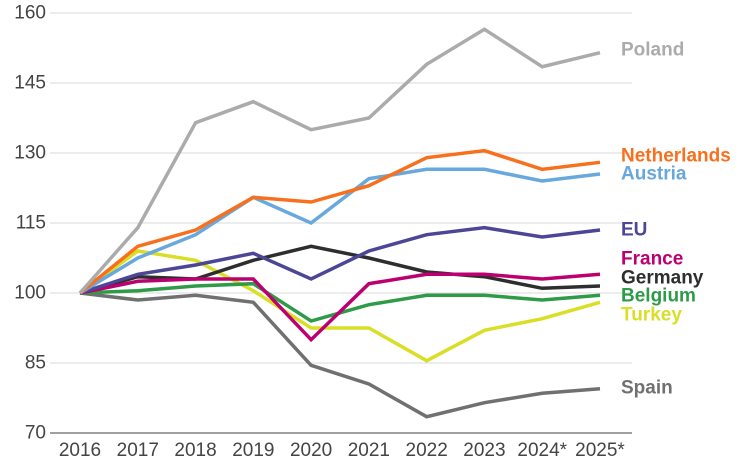 The width and height of the screenshot is (745, 473). What do you see at coordinates (35, 433) in the screenshot?
I see `y-tick-label: 70` at bounding box center [35, 433].